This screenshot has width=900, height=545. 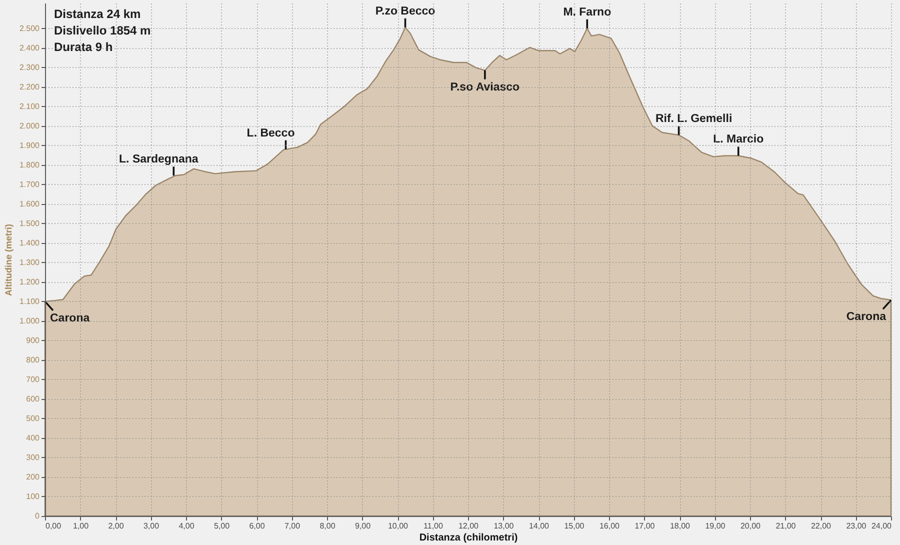 I want to click on x-tick-label: 4,00, so click(x=186, y=526).